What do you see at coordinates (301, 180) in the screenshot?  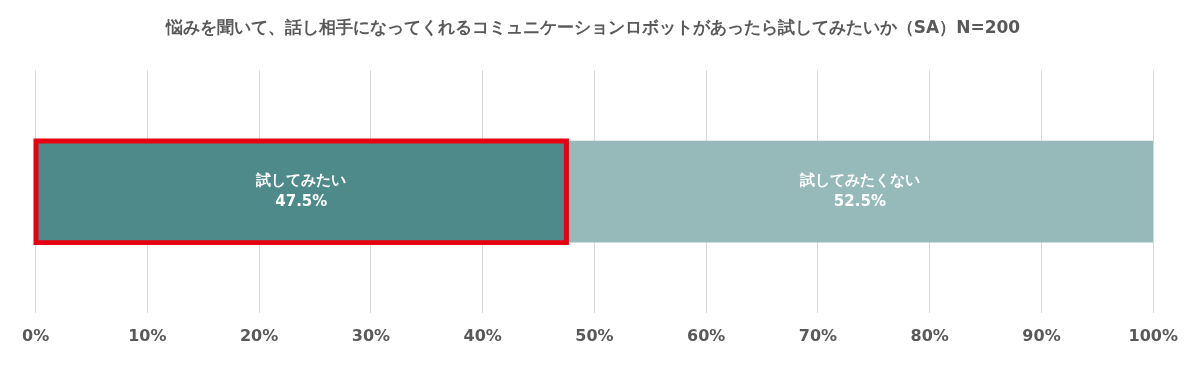 I see `series-label: 試してみたい` at bounding box center [301, 180].